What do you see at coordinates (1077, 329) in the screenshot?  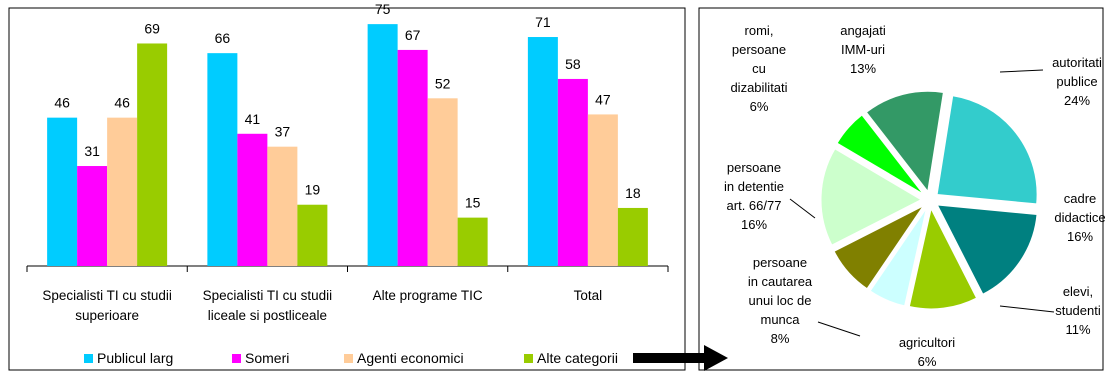 I see `pie-percent-label: 11%` at bounding box center [1077, 329].